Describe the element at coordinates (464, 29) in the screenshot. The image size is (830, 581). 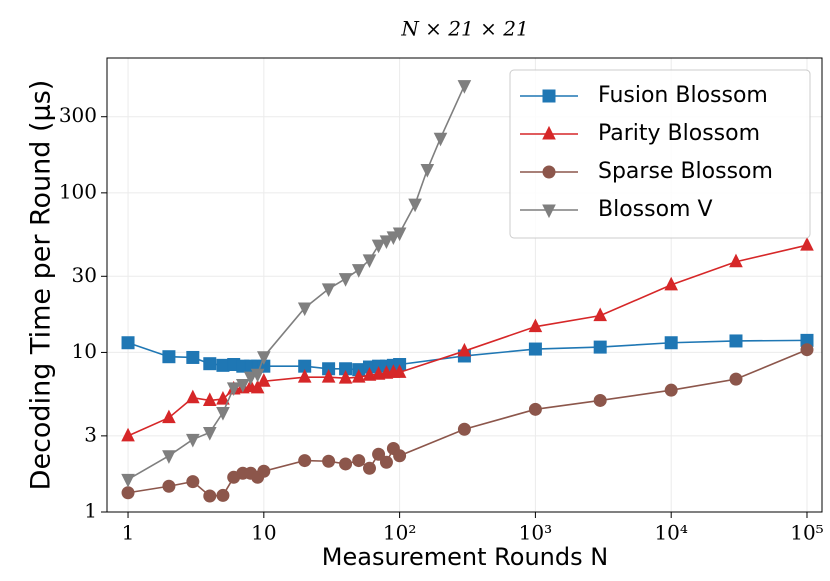
I see `chart-title: N × 21 × 21` at that location.